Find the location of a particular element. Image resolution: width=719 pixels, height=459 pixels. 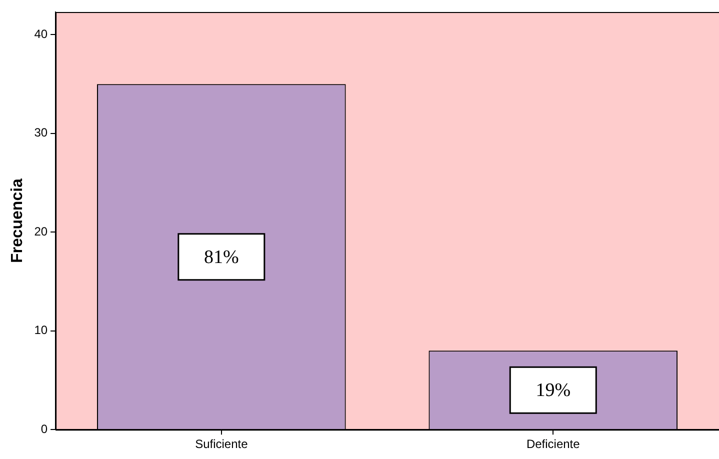

y-axis-title: Frecuencia is located at coordinates (17, 221).